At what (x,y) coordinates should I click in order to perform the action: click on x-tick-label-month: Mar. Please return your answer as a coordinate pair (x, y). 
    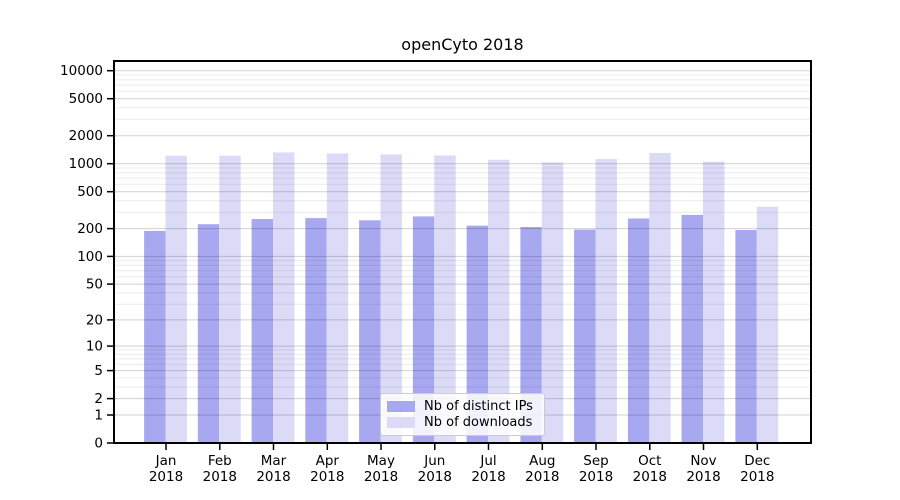
    Looking at the image, I should click on (274, 461).